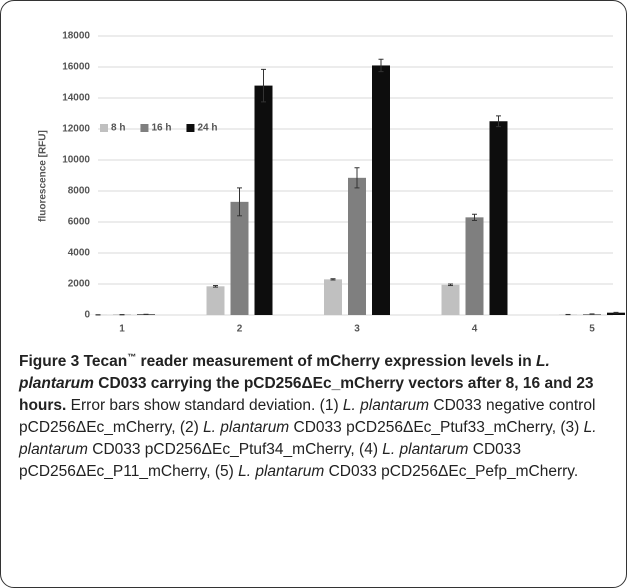  Describe the element at coordinates (475, 329) in the screenshot. I see `x-tick-label: 4` at that location.